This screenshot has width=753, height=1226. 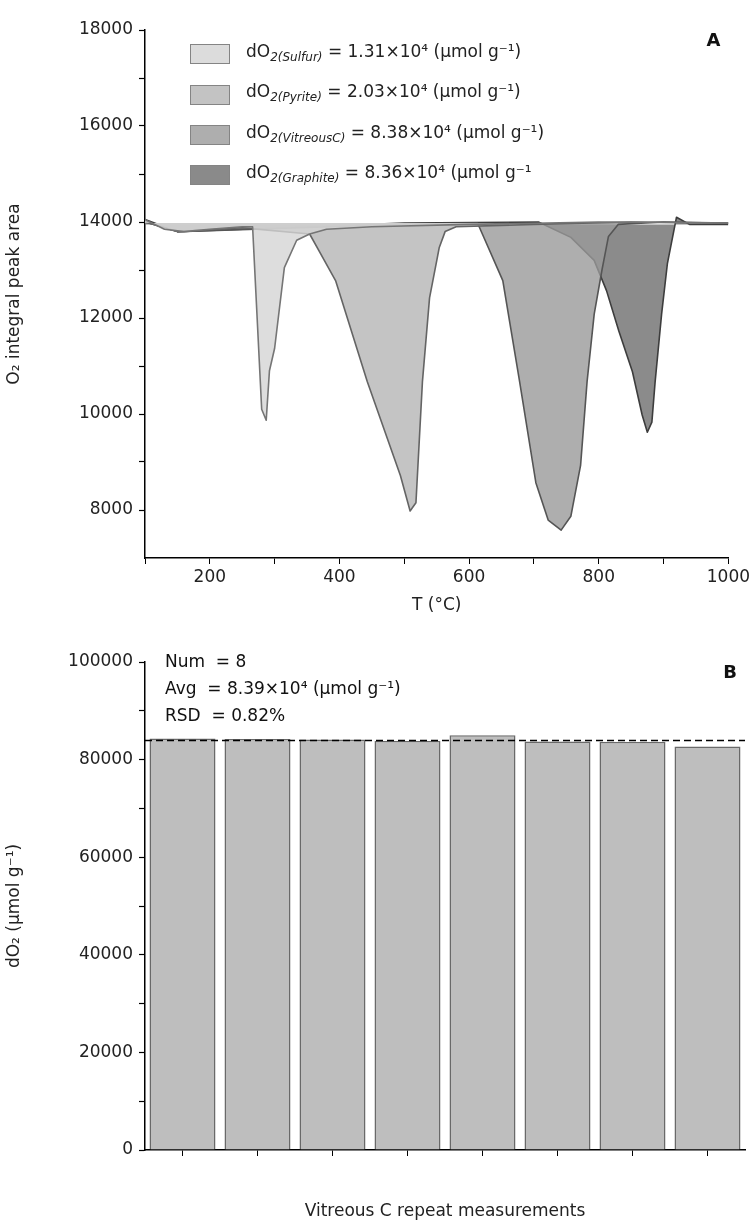 What do you see at coordinates (111, 508) in the screenshot?
I see `y-tick-label: 8000` at bounding box center [111, 508].